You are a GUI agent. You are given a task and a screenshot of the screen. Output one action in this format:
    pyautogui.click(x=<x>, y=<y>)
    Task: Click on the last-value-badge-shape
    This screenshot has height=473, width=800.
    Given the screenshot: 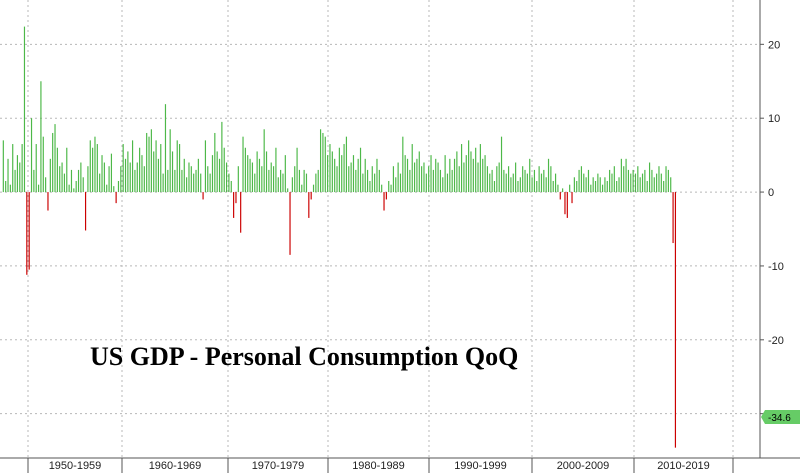 What is the action you would take?
    pyautogui.click(x=780, y=417)
    